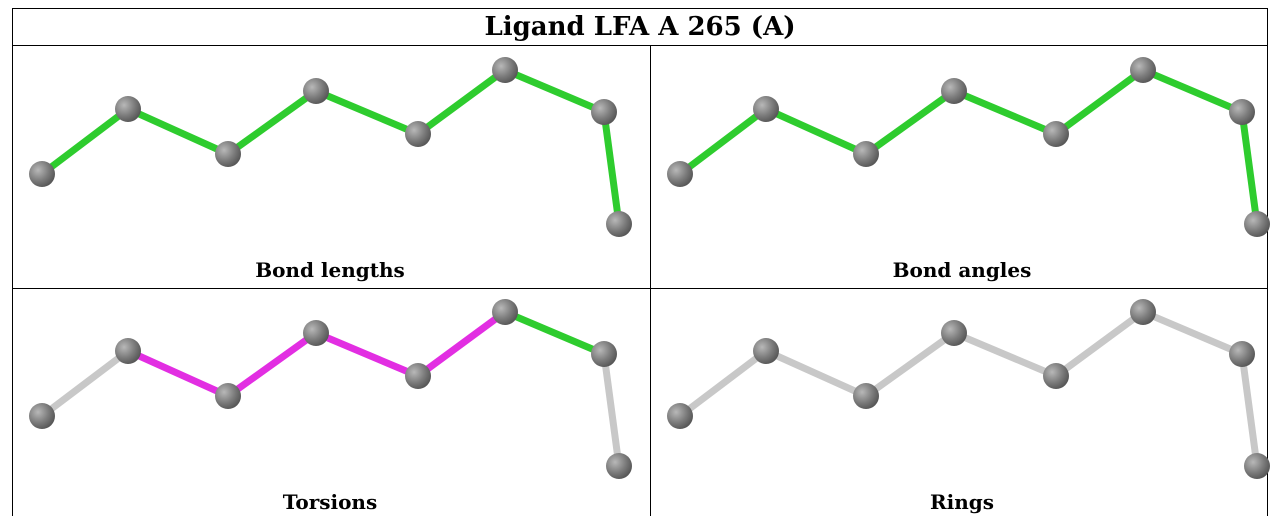 This screenshot has width=1276, height=516. Describe the element at coordinates (961, 502) in the screenshot. I see `caption-rings: Rings` at that location.